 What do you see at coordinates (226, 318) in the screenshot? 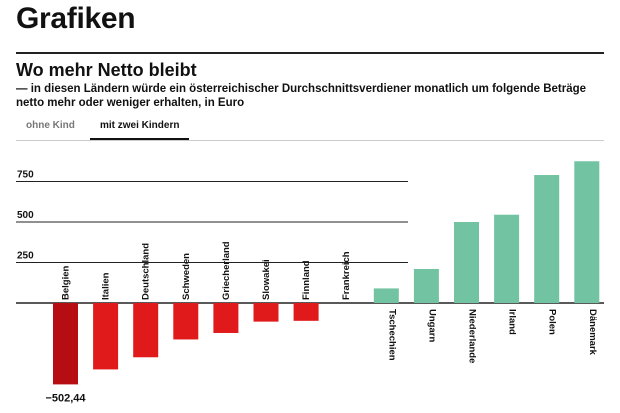
I see `bar-griecherland` at bounding box center [226, 318].